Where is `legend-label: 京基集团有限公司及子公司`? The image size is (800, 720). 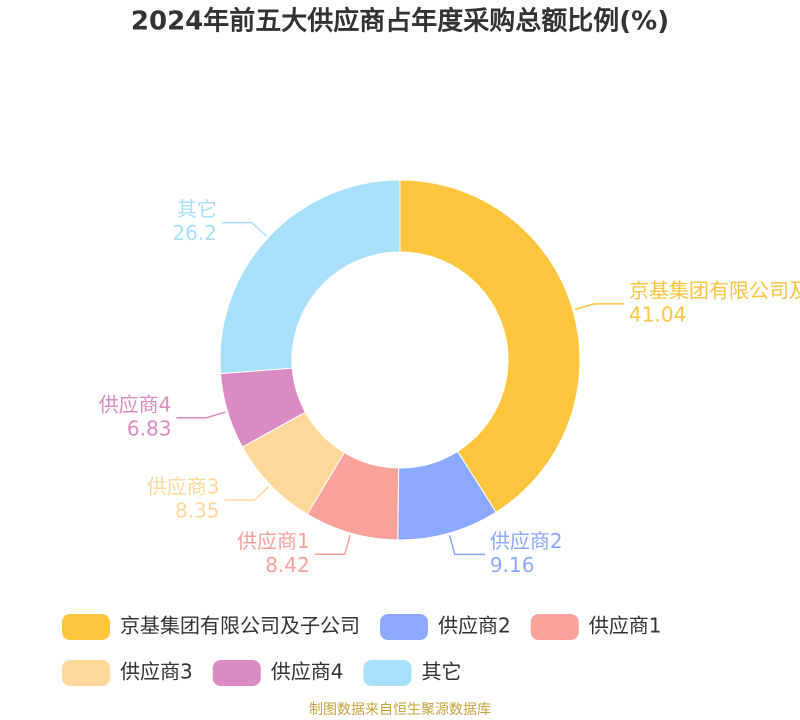
legend-label: 京基集团有限公司及子公司 is located at coordinates (240, 626).